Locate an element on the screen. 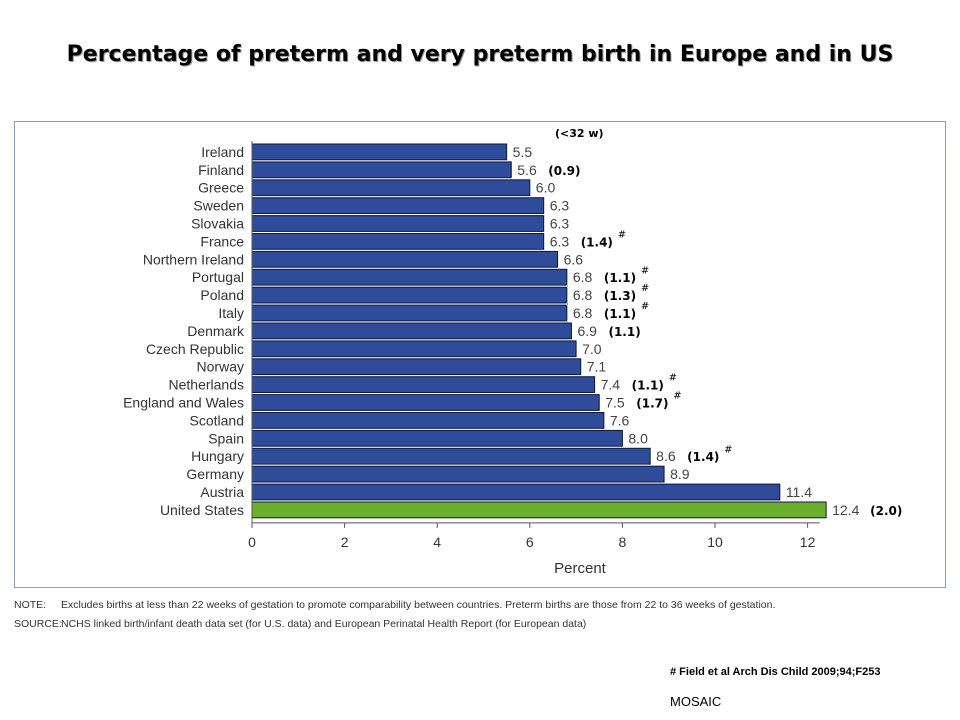 Image resolution: width=960 pixels, height=720 pixels. bar-finland is located at coordinates (381, 170).